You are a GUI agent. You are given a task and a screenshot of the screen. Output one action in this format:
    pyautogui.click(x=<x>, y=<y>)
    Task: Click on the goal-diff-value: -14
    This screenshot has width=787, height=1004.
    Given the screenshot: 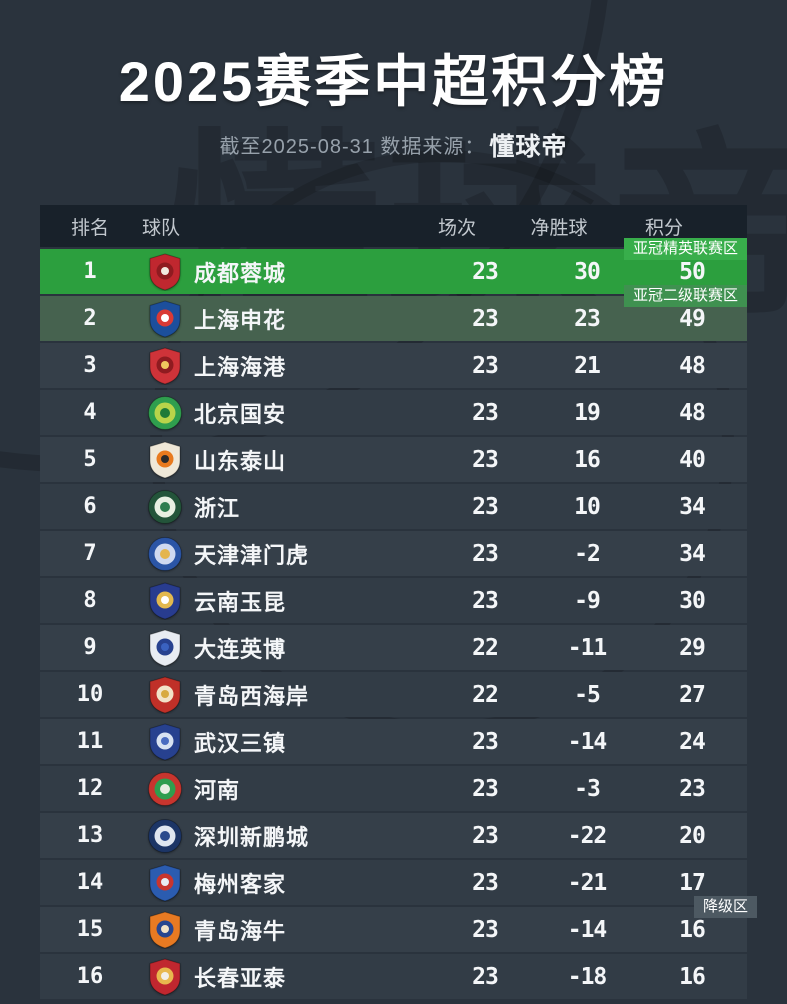 What is the action you would take?
    pyautogui.click(x=587, y=741)
    